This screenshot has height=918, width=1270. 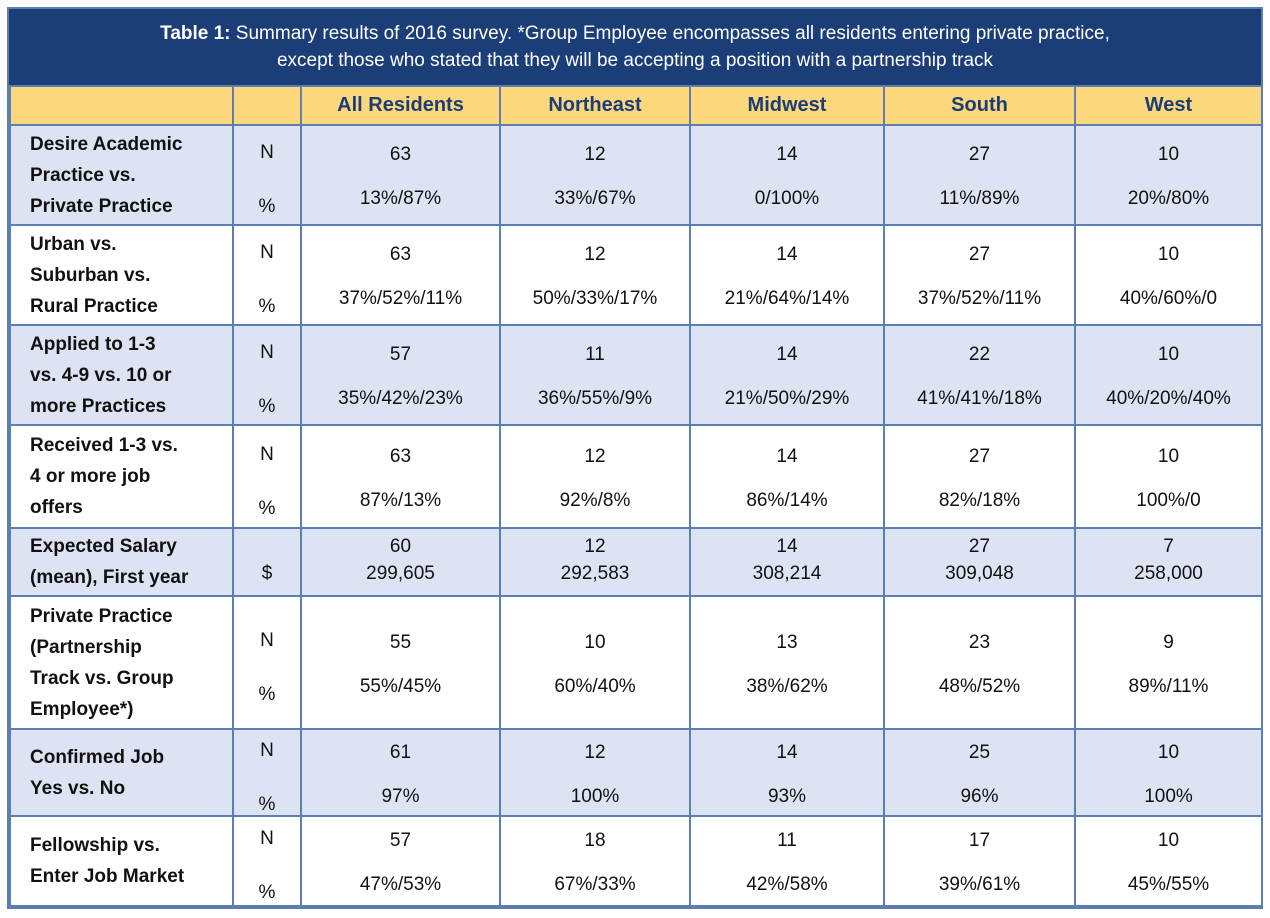 I want to click on value-cell: 55 55%/45%, so click(x=400, y=662).